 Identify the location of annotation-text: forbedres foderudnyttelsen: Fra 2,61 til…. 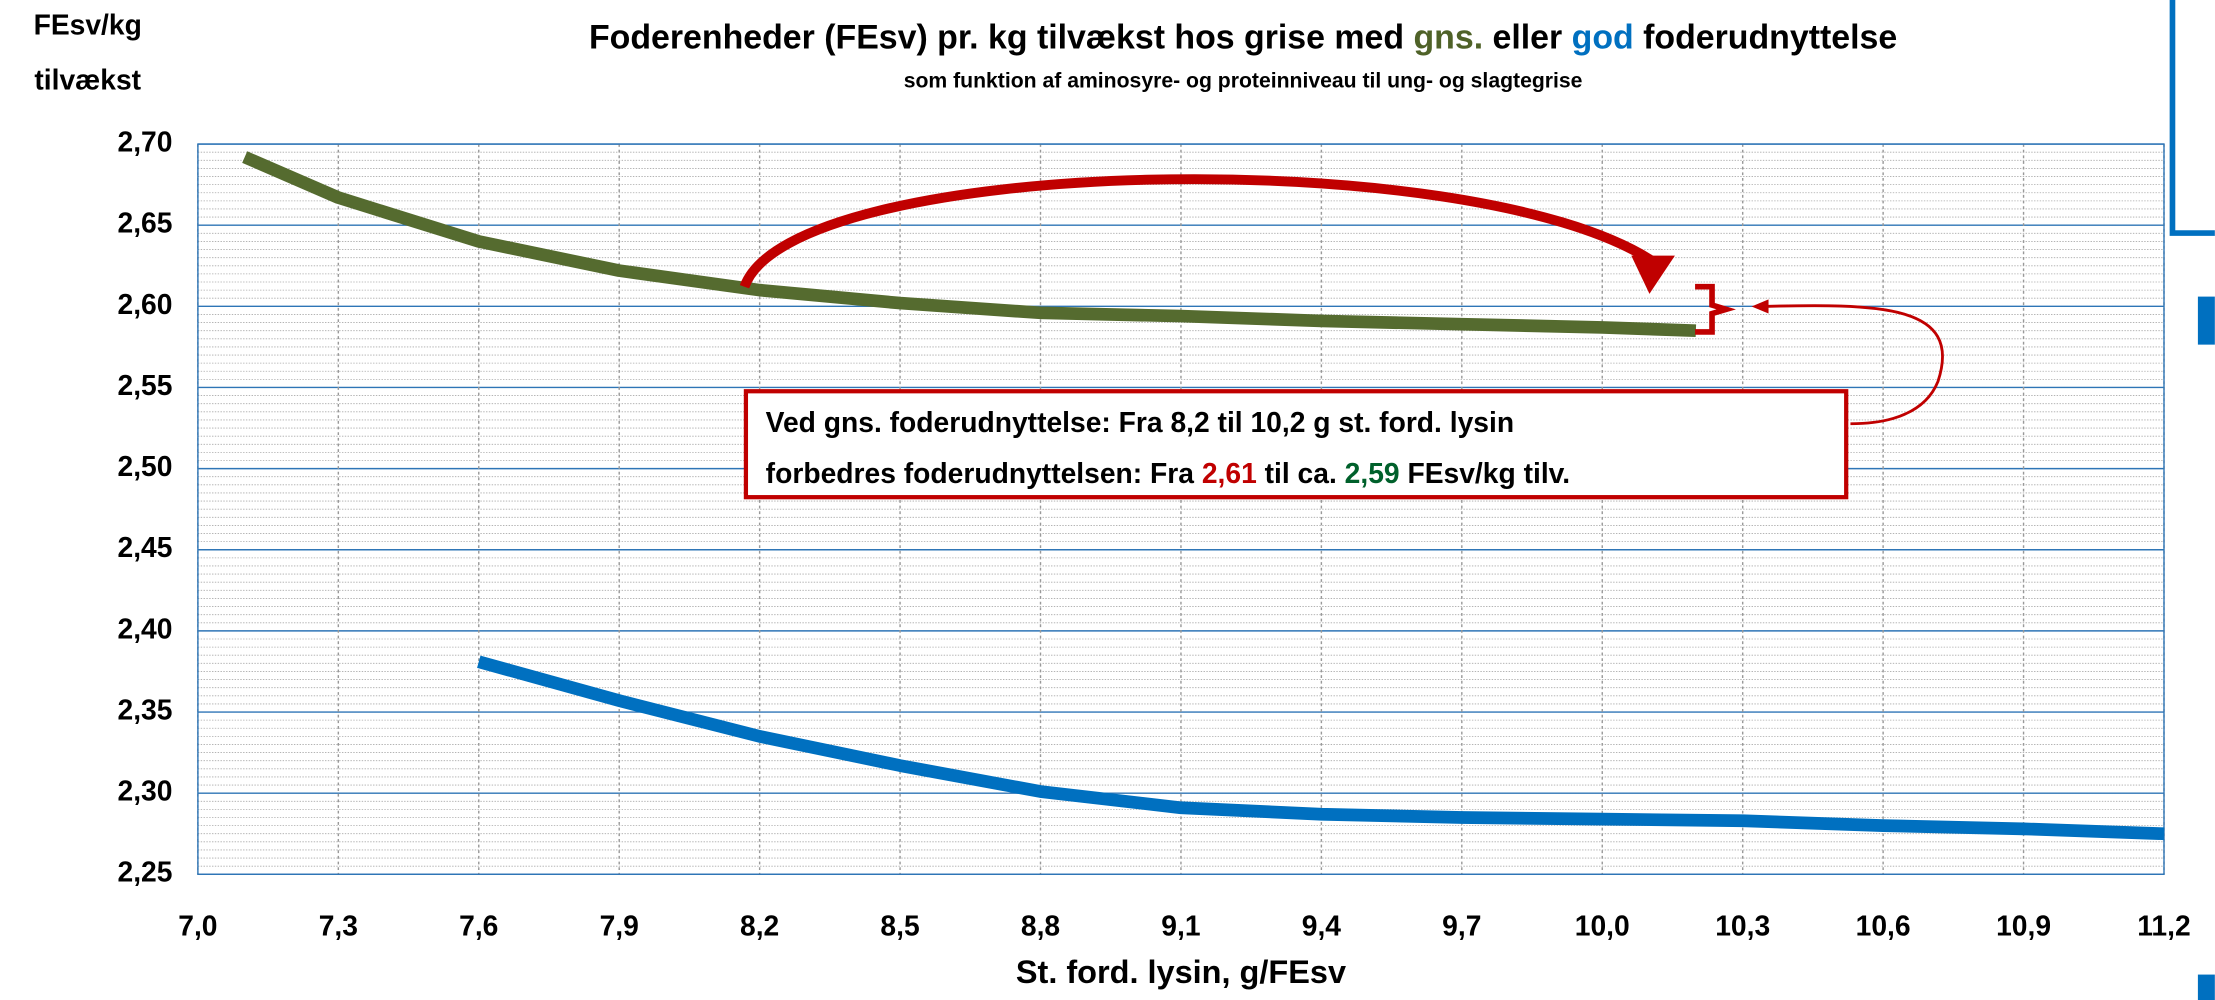
(1168, 473).